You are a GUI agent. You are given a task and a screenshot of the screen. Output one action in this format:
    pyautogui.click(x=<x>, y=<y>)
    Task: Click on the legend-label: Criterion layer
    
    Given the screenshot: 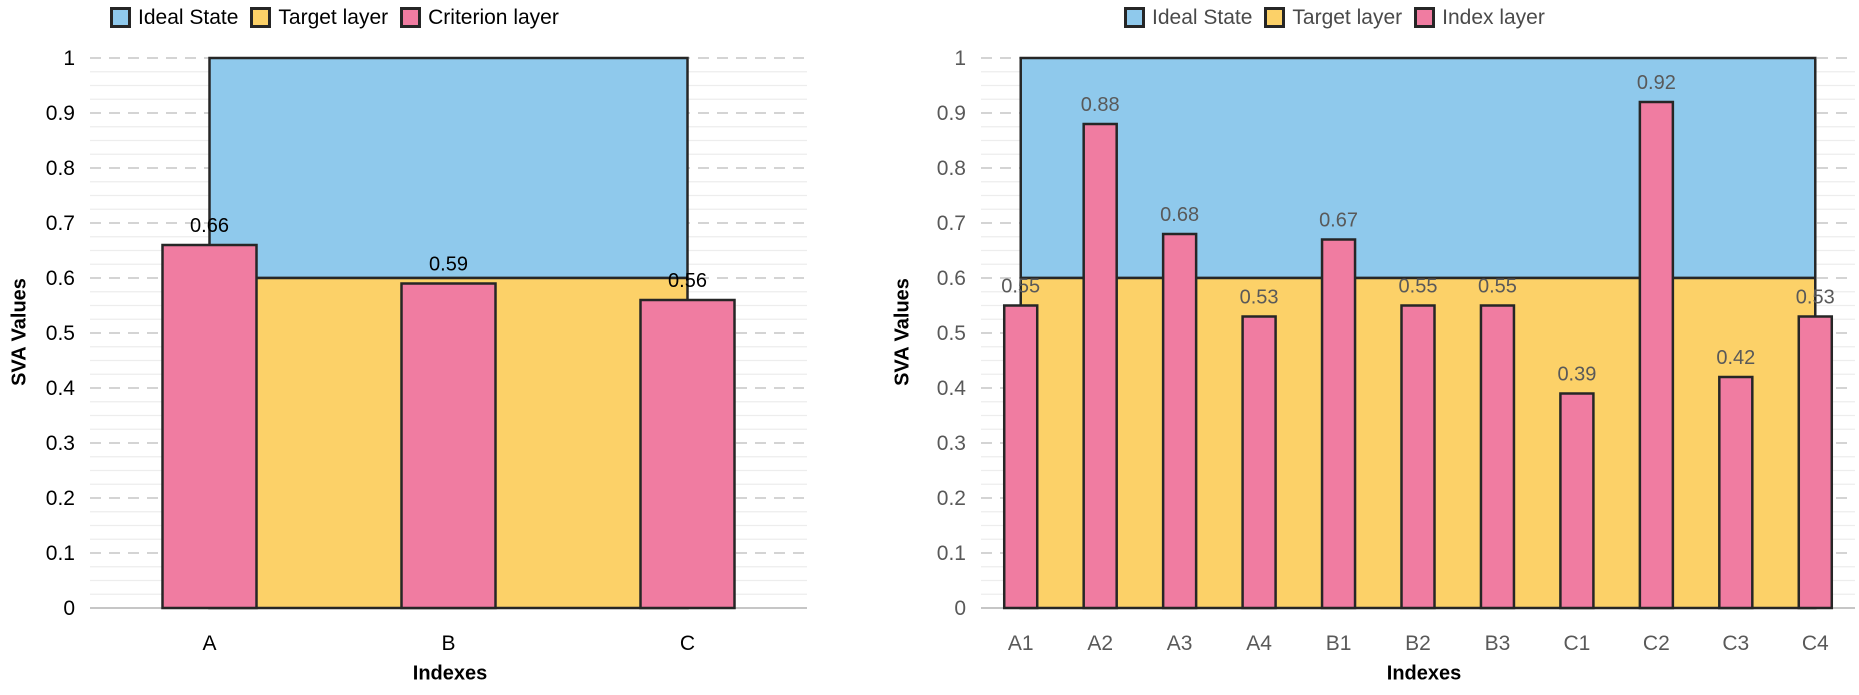 What is the action you would take?
    pyautogui.click(x=493, y=17)
    